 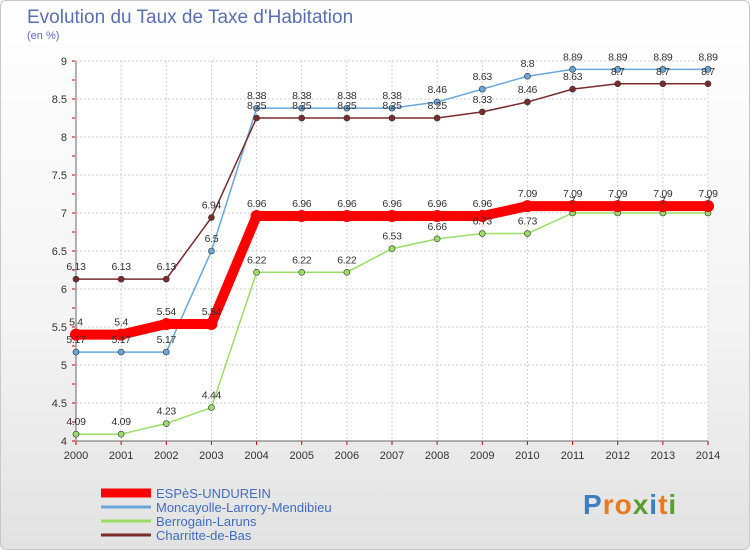 What do you see at coordinates (608, 504) in the screenshot?
I see `logo-letter: r` at bounding box center [608, 504].